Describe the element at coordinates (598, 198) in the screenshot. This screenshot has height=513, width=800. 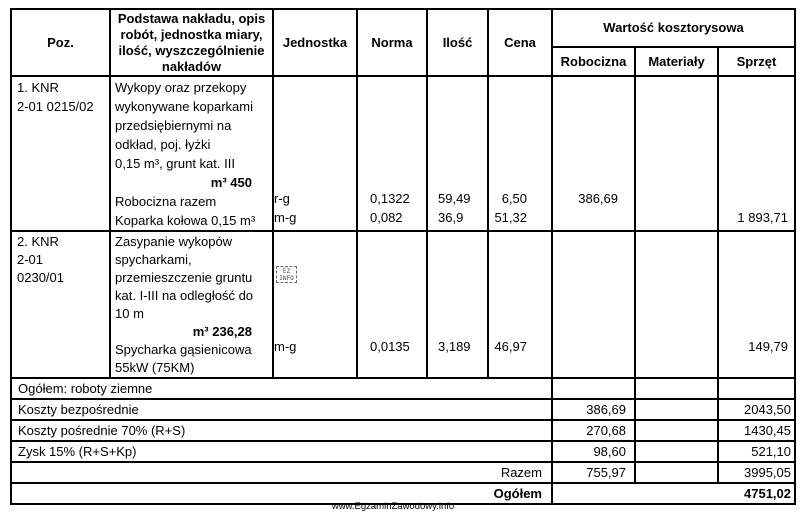
I see `cell-line: 386,69` at that location.